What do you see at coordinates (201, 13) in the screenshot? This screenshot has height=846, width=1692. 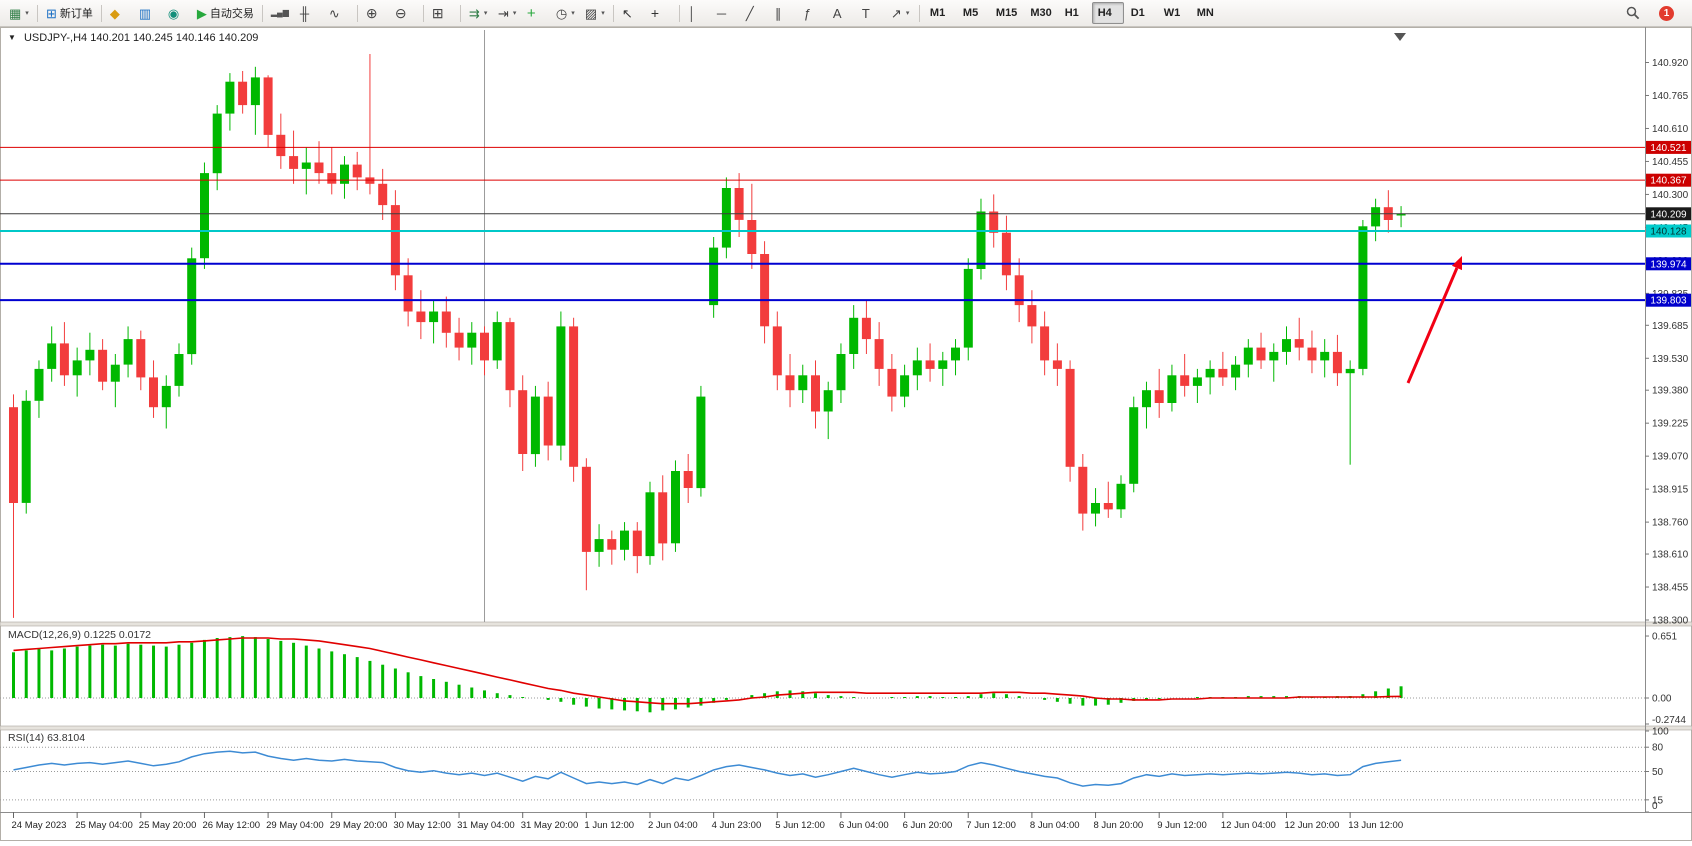 I see `autotrading-button-glyph: ▶` at bounding box center [201, 13].